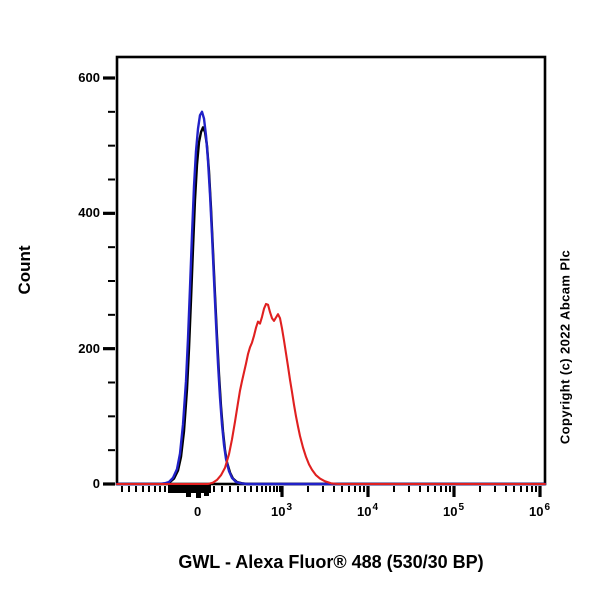 Image resolution: width=600 pixels, height=600 pixels. I want to click on x-tick-label: 10⁶, so click(539, 510).